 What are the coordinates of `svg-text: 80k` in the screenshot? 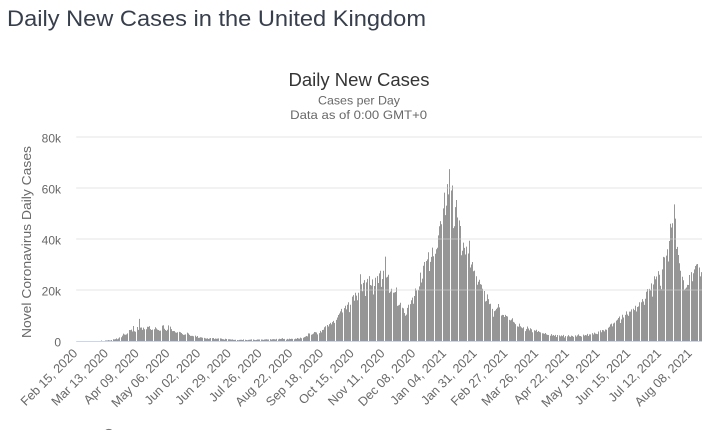 It's located at (52, 139).